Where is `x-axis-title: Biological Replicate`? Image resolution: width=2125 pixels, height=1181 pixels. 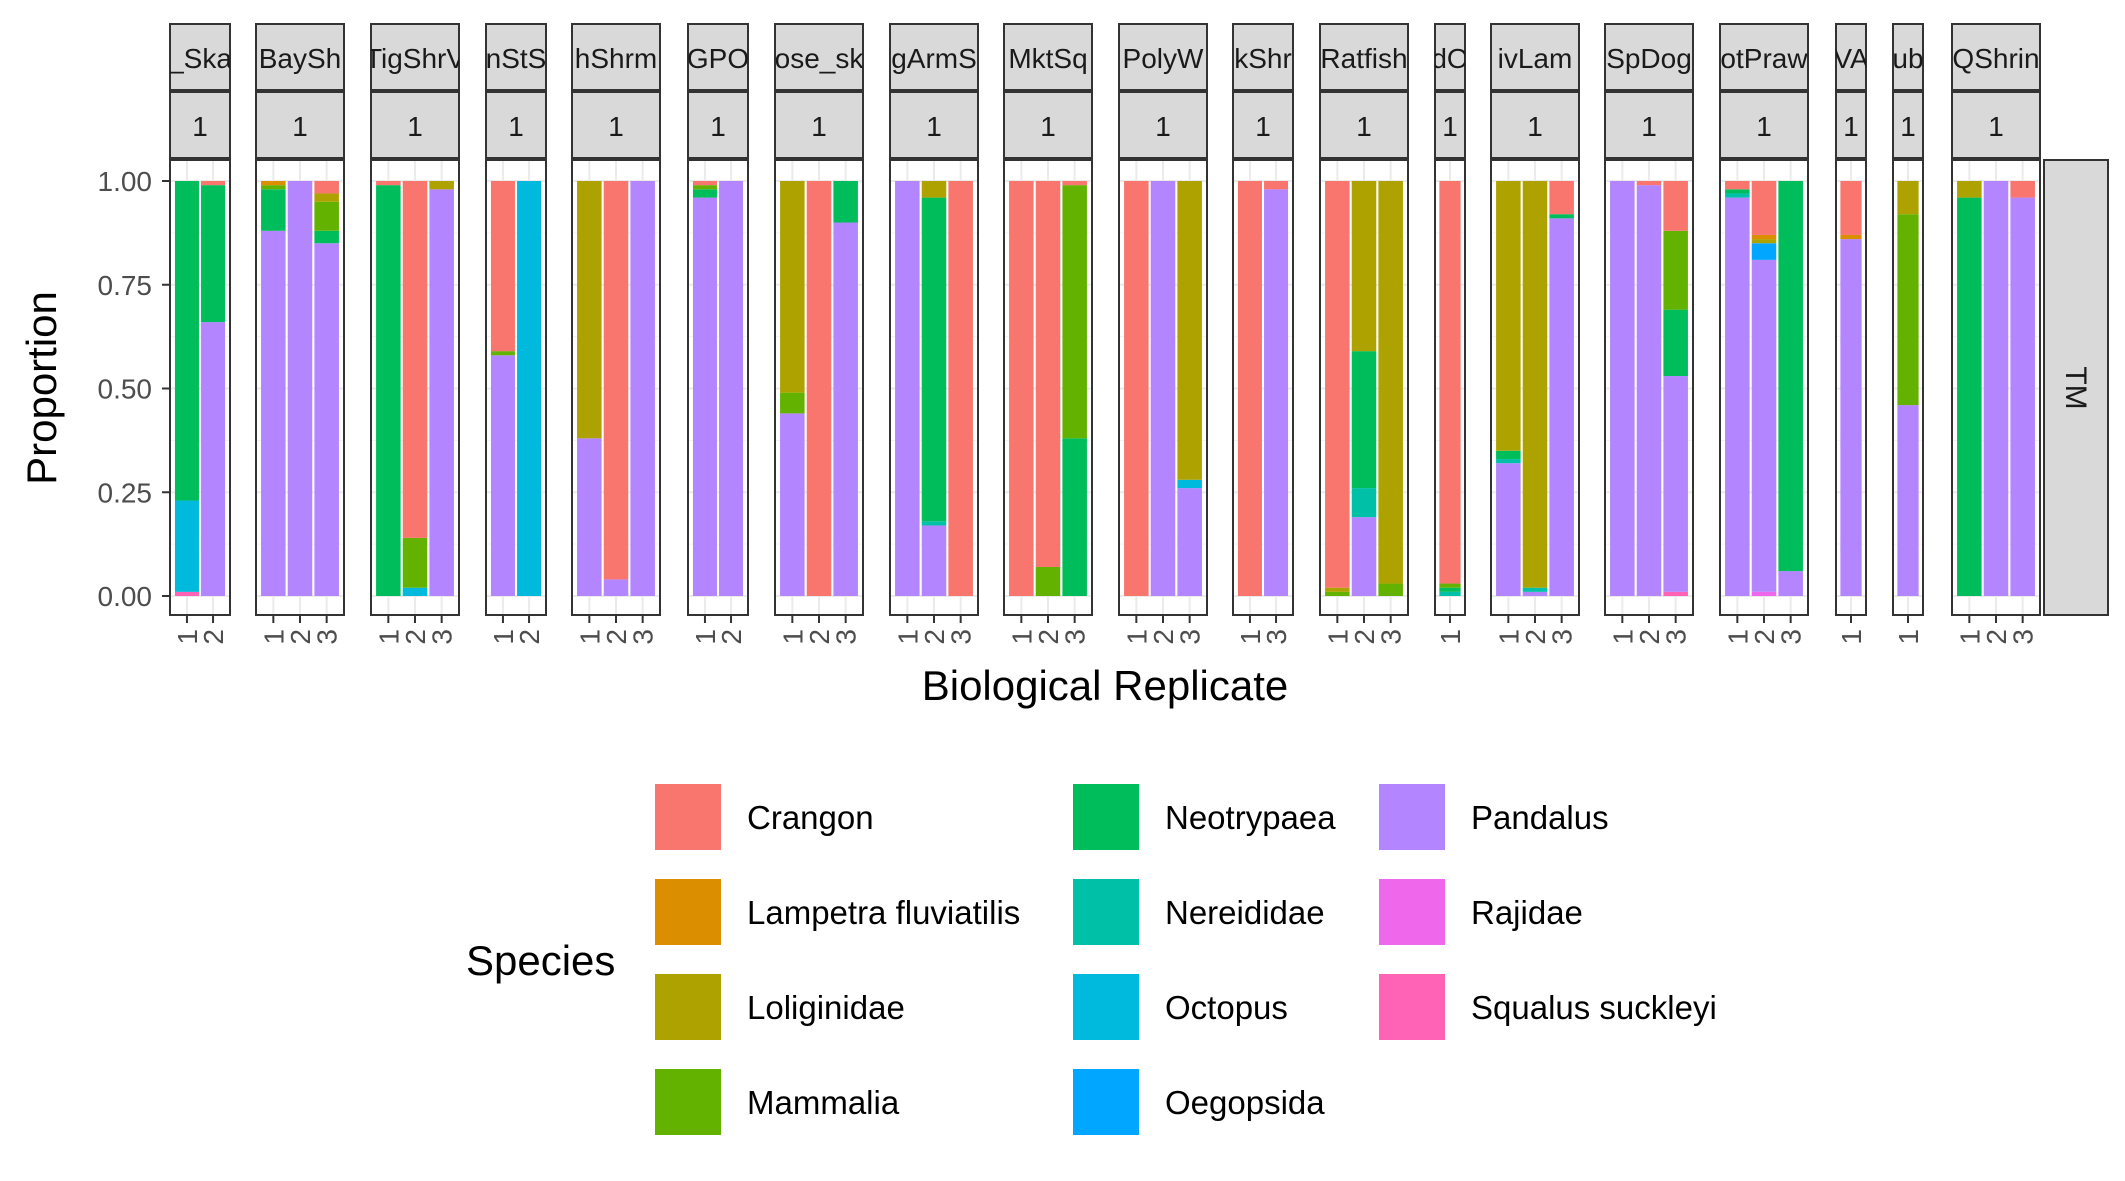
x-axis-title: Biological Replicate is located at coordinates (1105, 685).